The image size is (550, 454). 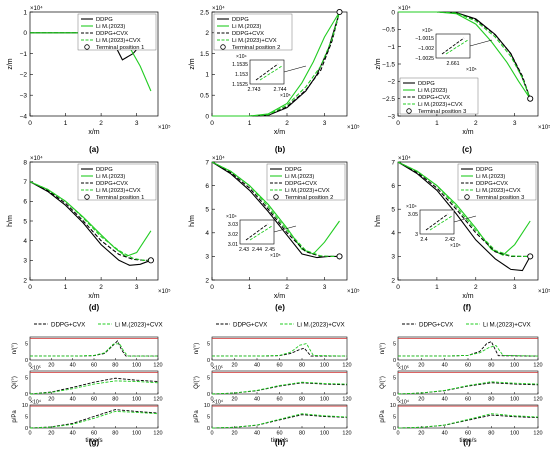 What do you see at coordinates (426, 49) in the screenshot?
I see `inset-y-tick-label: −1.002` at bounding box center [426, 49].